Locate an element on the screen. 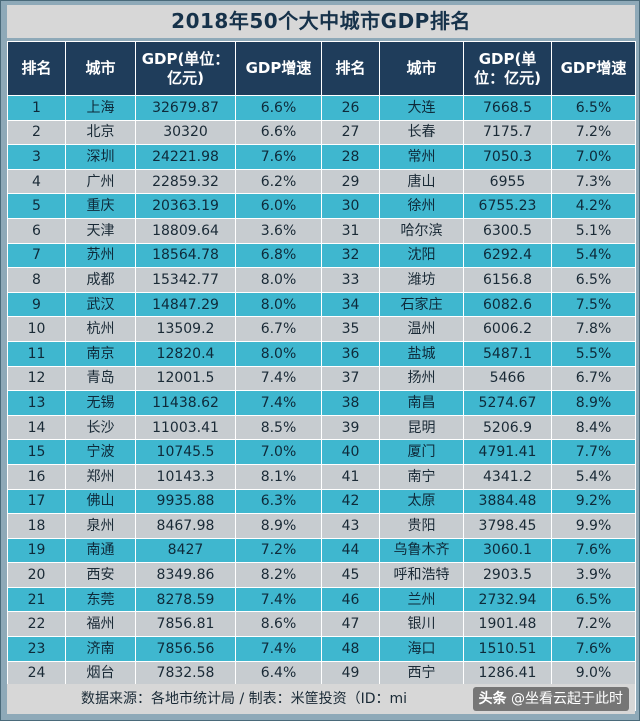  table-cell: 6.8% is located at coordinates (278, 255).